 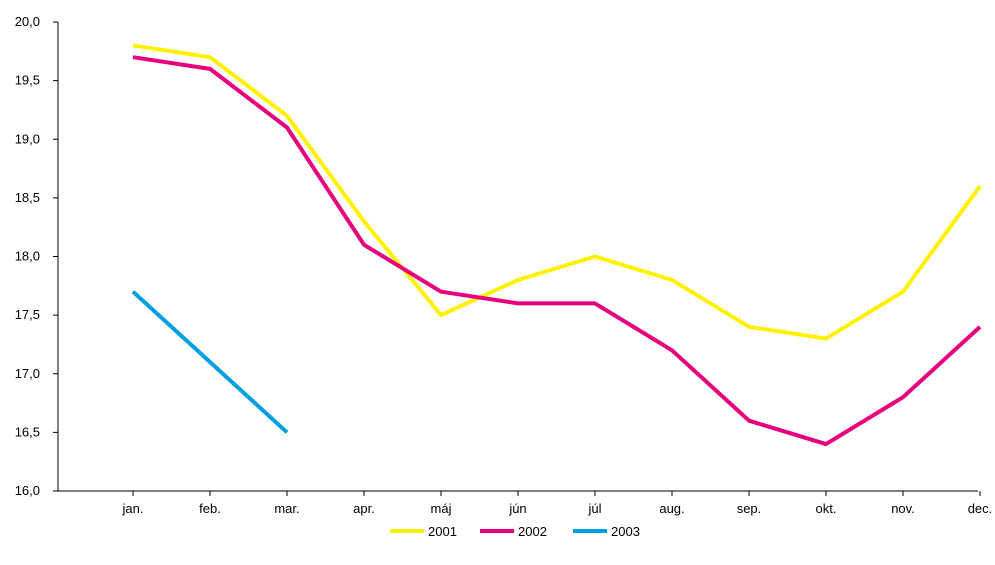 I want to click on x-tick-label: jan., so click(x=133, y=508).